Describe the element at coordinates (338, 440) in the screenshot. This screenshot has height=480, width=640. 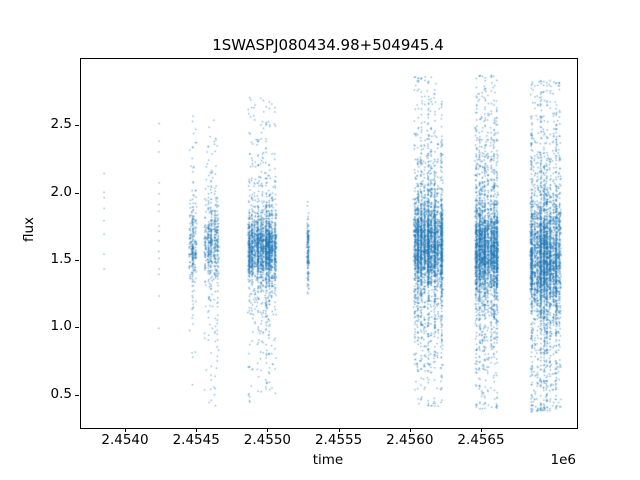
I see `x-tick-label: 2.4555` at that location.